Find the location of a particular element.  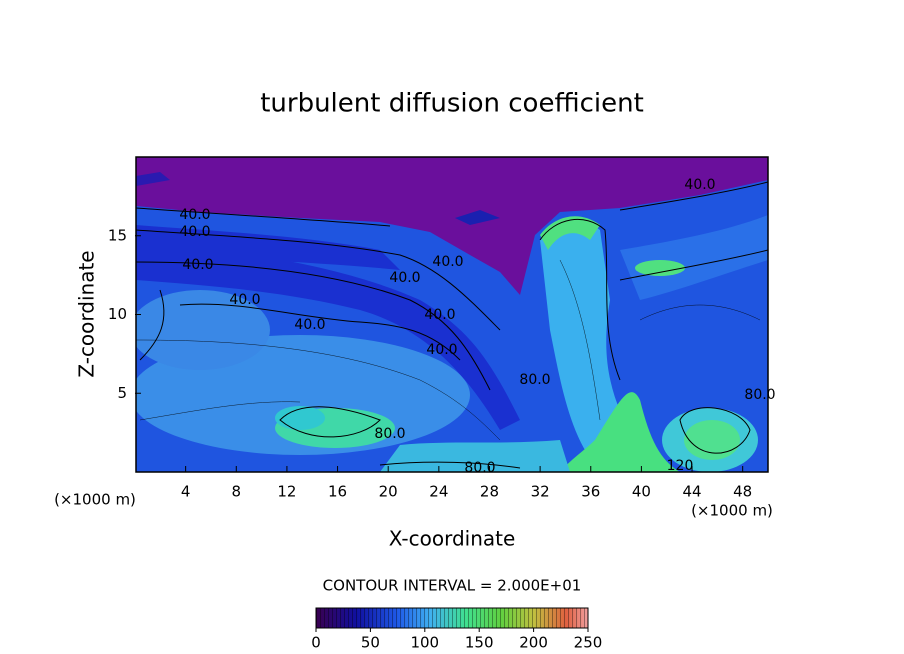

contour-interval: CONTOUR INTERVAL = 2.000E+01 is located at coordinates (452, 586).